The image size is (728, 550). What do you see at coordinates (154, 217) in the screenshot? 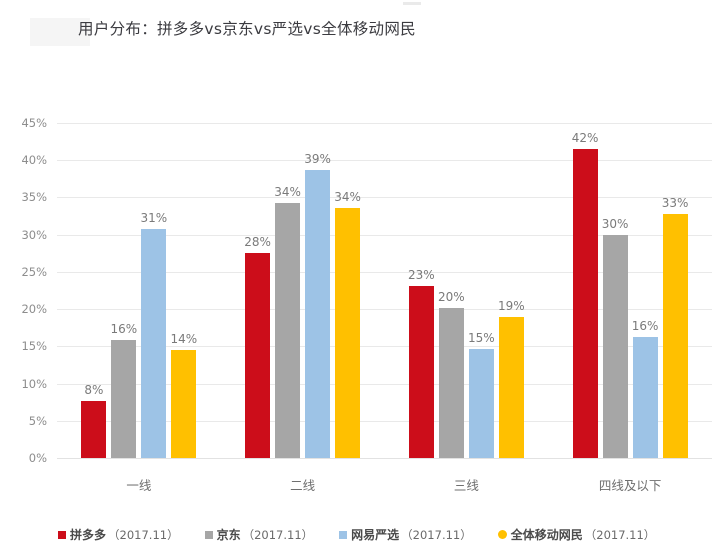
I see `bar-value-label: 31%` at bounding box center [154, 217].